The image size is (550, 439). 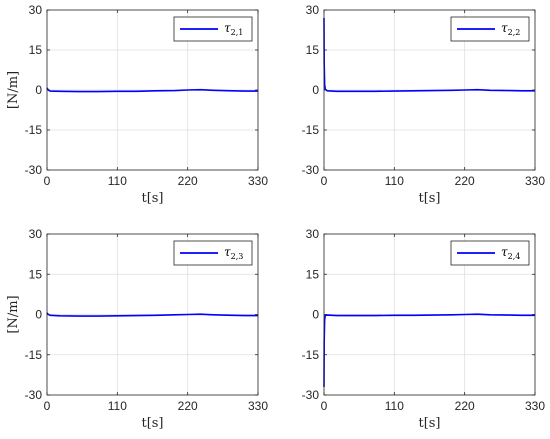 I want to click on legend-label: τ2,2, so click(x=510, y=29).